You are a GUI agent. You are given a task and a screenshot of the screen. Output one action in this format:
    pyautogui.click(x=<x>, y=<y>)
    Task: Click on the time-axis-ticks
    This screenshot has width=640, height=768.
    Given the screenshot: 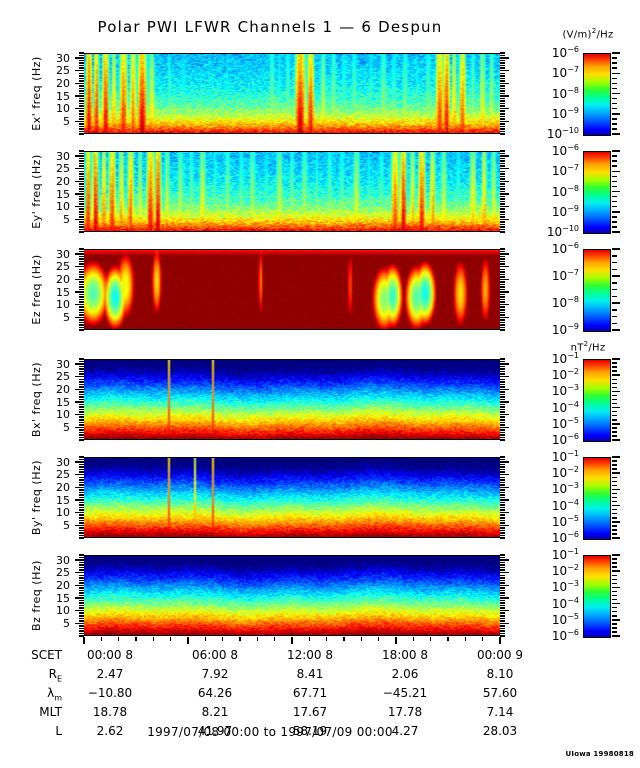 What is the action you would take?
    pyautogui.click(x=292, y=640)
    